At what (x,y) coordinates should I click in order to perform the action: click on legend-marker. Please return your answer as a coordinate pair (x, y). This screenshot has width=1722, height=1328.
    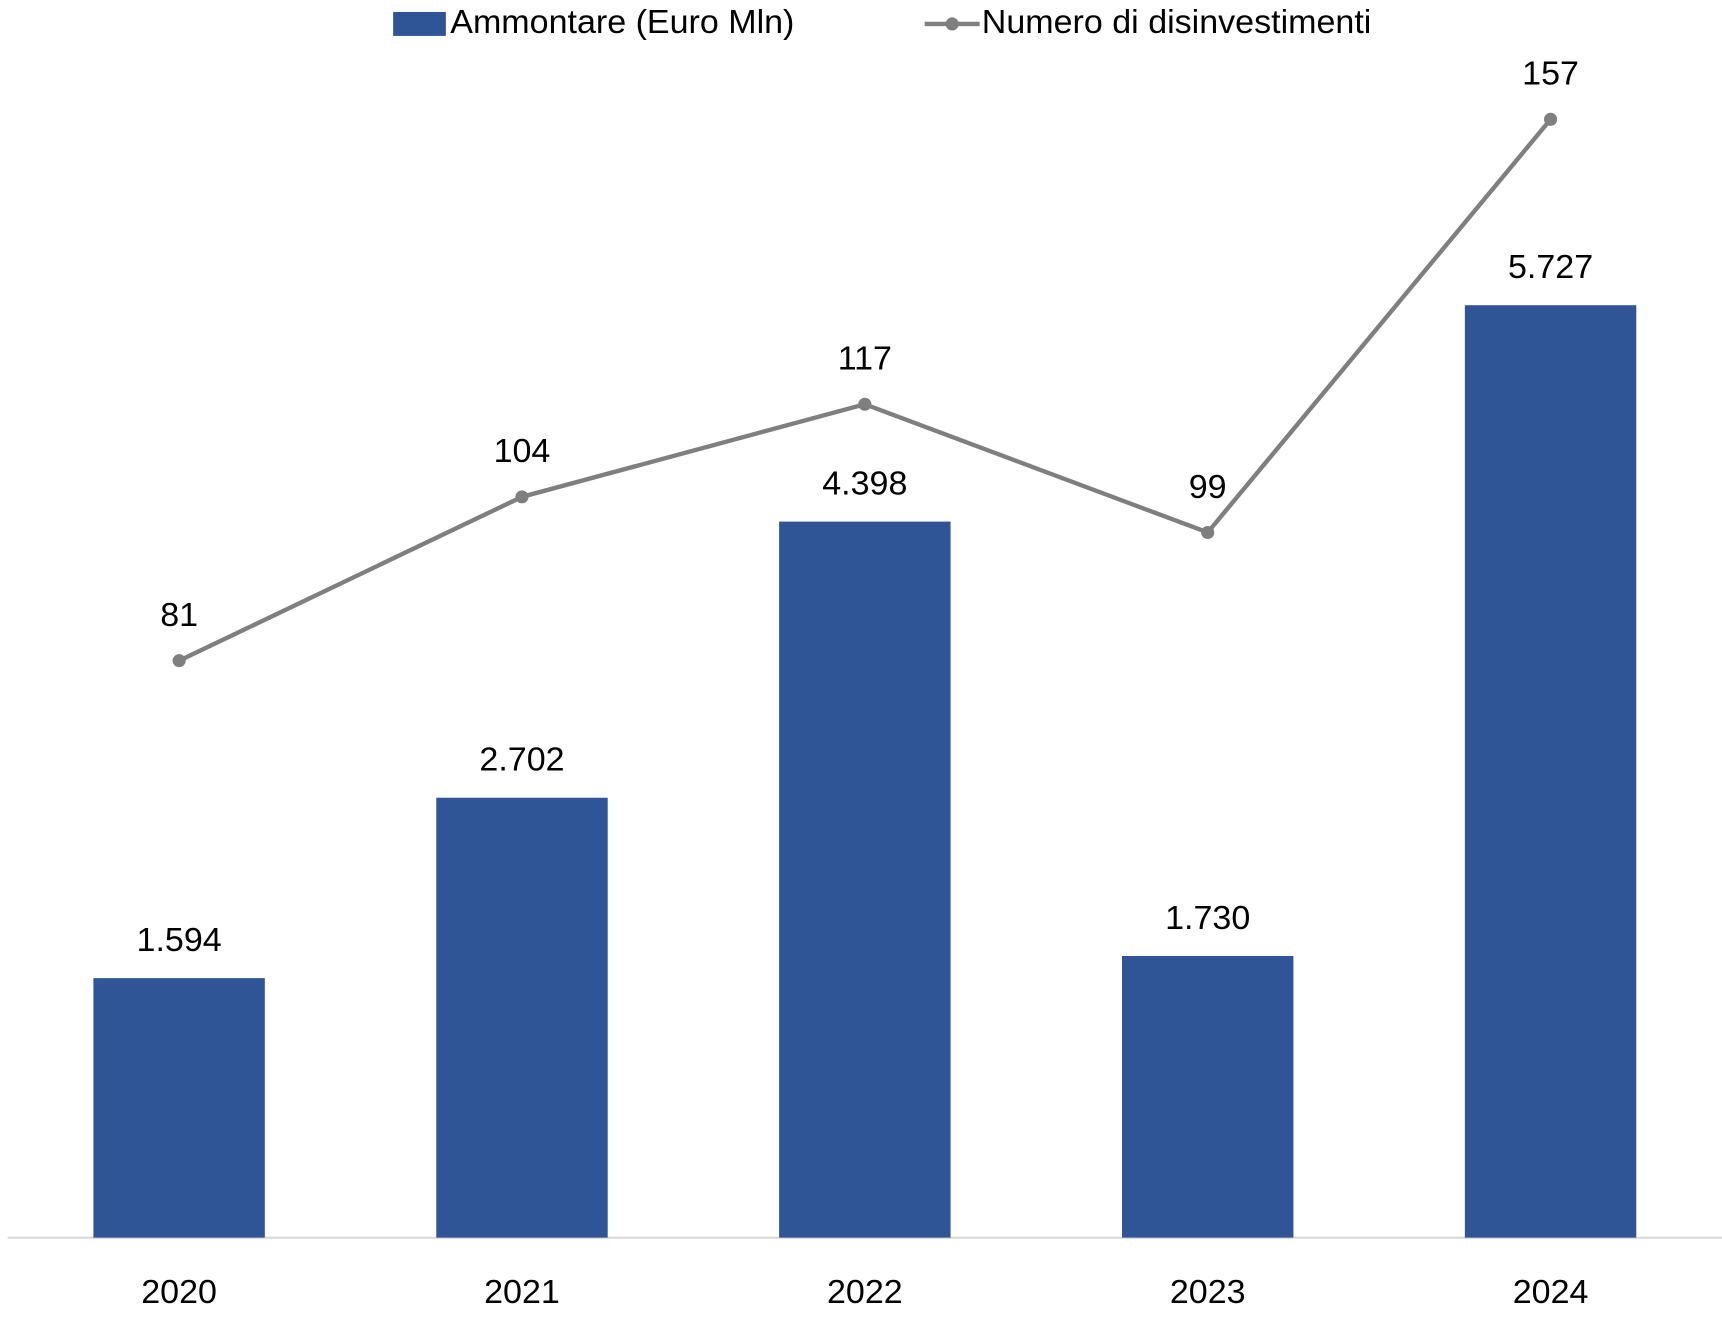
    Looking at the image, I should click on (952, 24).